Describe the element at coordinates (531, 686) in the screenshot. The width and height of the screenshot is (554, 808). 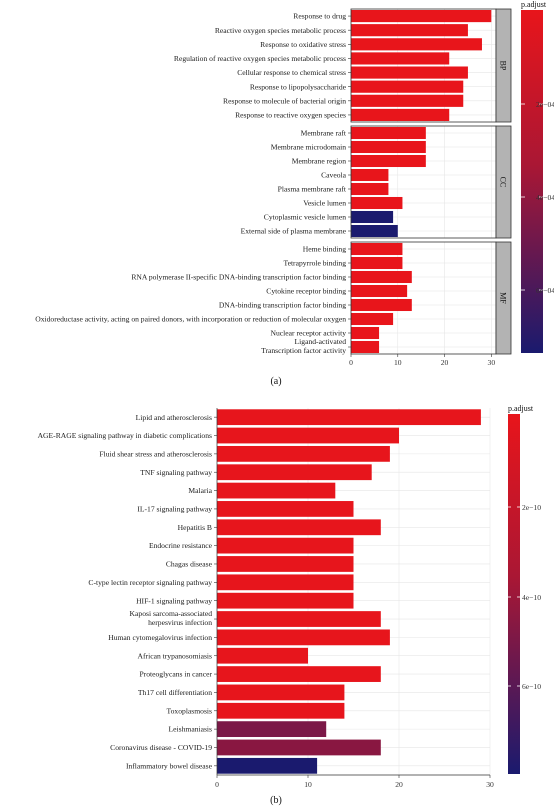
I see `legend-tick-label: 6e−10` at that location.